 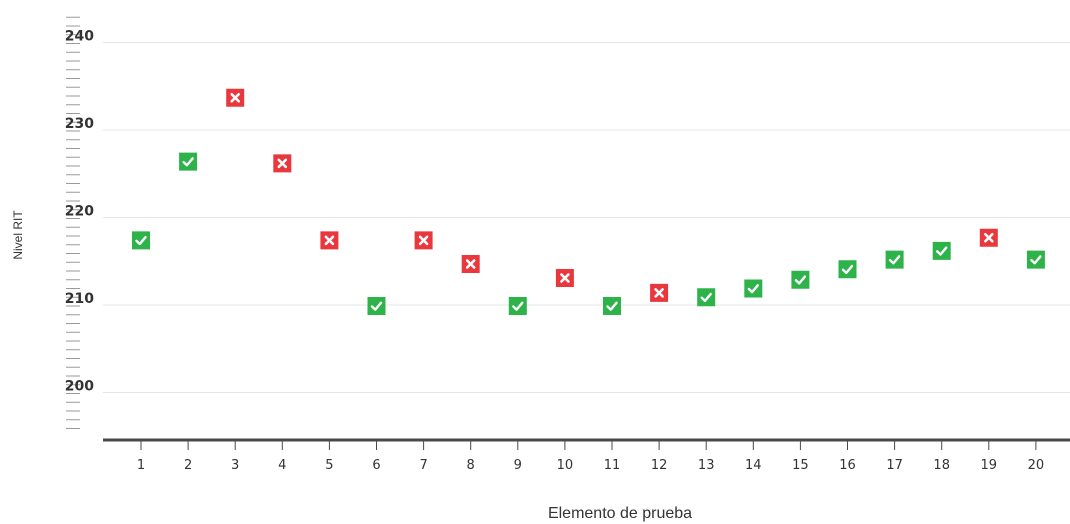 What do you see at coordinates (590, 456) in the screenshot?
I see `x-ticks: 1 2 3 4 5 6 7 8 9 10 11 12 13 14 15 16 17 18 19 20` at bounding box center [590, 456].